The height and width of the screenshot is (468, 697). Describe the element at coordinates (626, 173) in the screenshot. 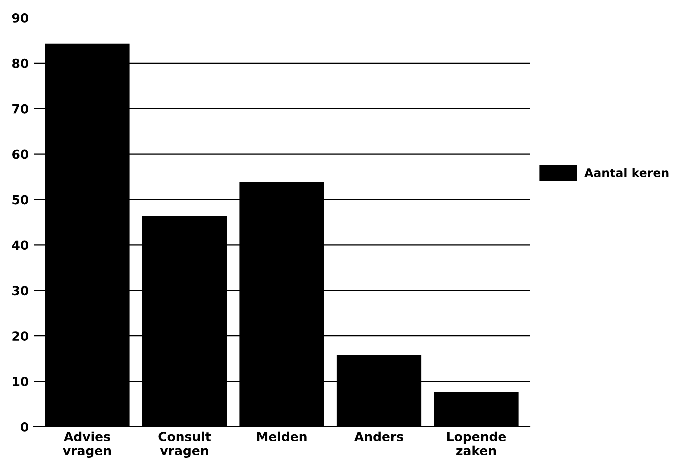

I see `legend-label: Aantal keren` at that location.